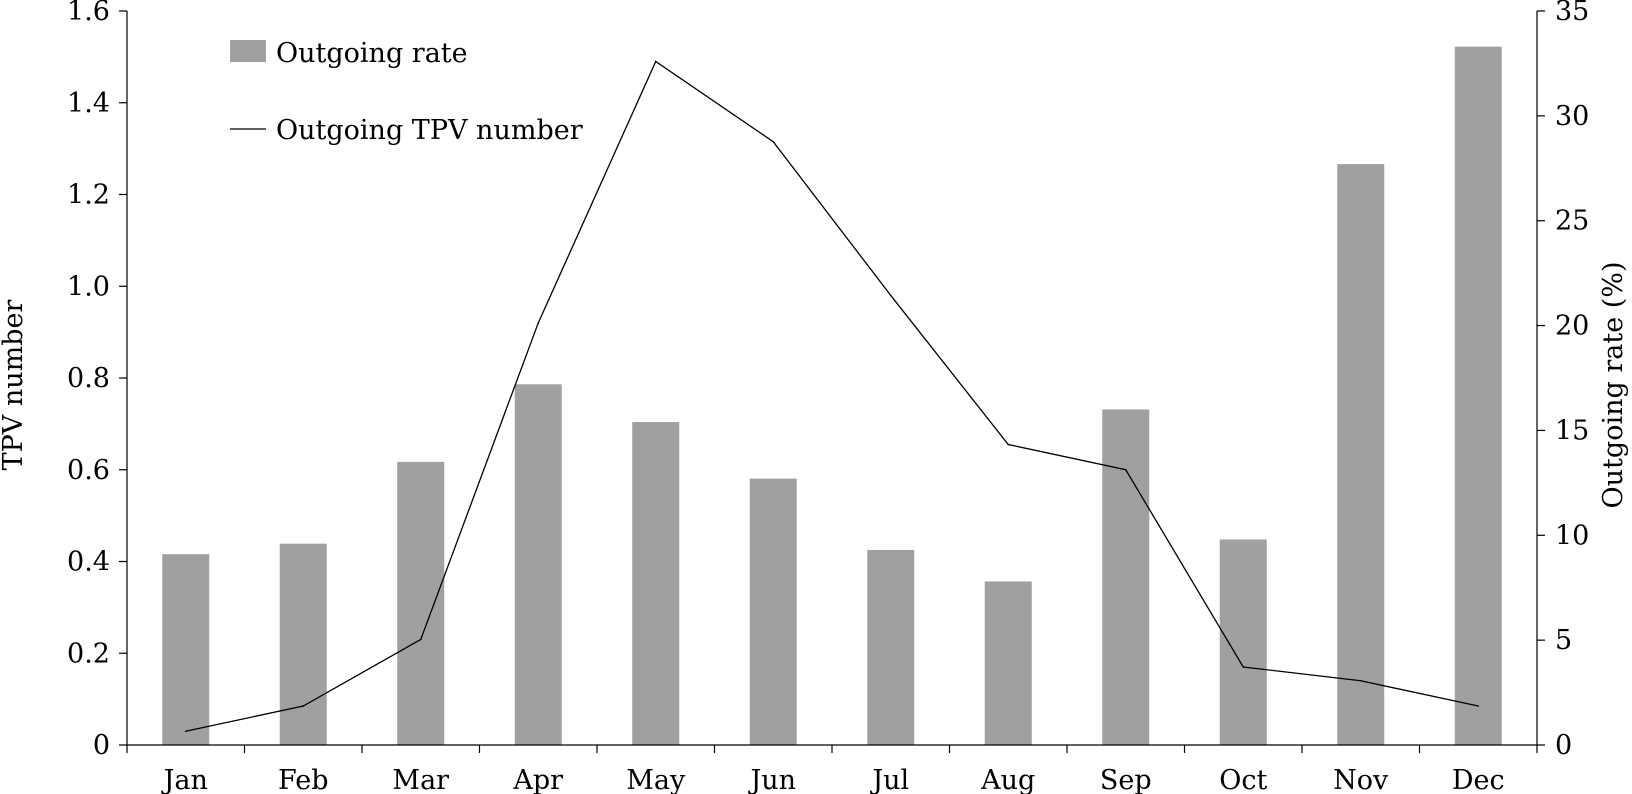 Image resolution: width=1632 pixels, height=794 pixels. Describe the element at coordinates (889, 779) in the screenshot. I see `x-tick-label: Jul` at that location.